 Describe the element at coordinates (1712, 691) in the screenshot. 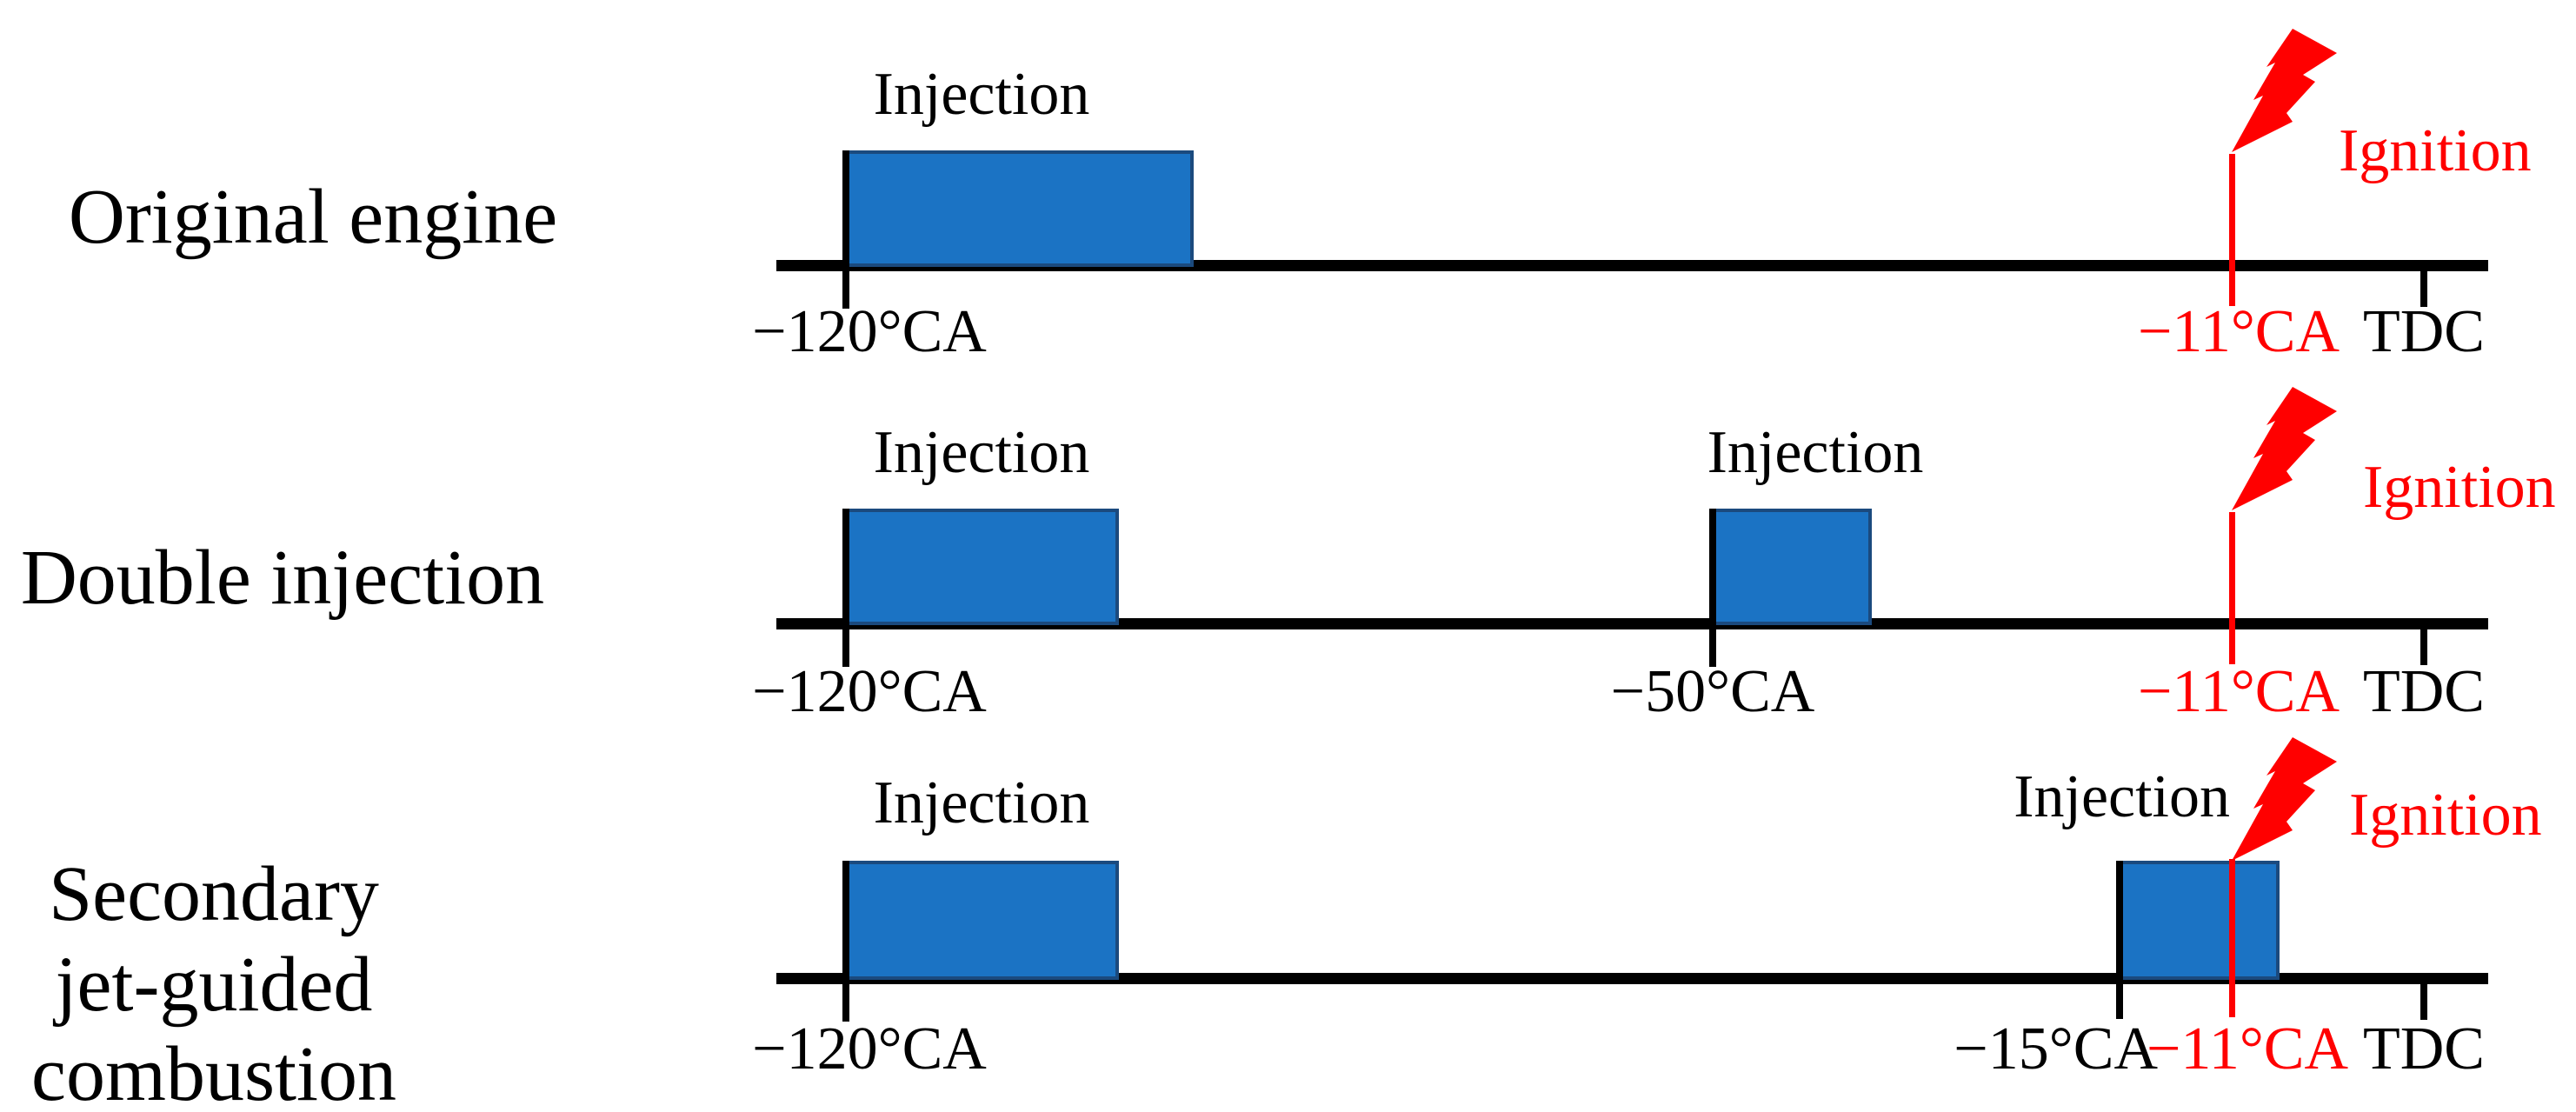

I see `tick-label: −50°CA` at that location.